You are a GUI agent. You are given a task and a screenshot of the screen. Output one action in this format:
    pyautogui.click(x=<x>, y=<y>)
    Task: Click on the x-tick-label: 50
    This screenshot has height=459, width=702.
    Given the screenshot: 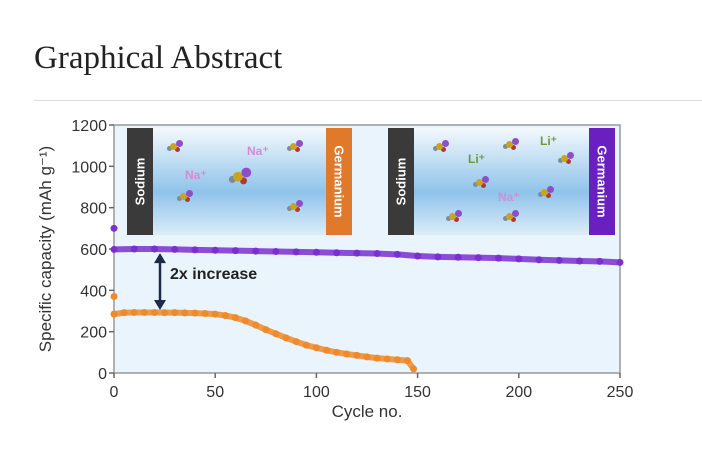 What is the action you would take?
    pyautogui.click(x=215, y=392)
    